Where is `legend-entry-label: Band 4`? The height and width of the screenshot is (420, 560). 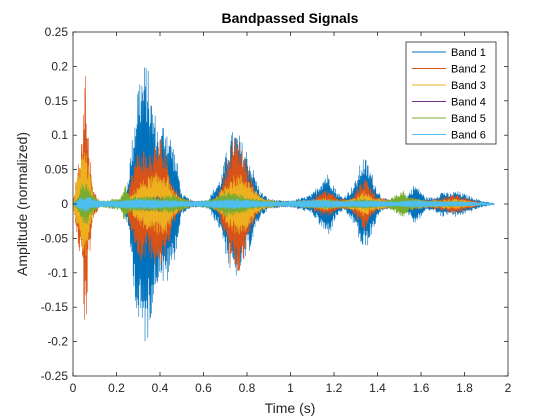 legend-entry-label: Band 4 is located at coordinates (468, 103).